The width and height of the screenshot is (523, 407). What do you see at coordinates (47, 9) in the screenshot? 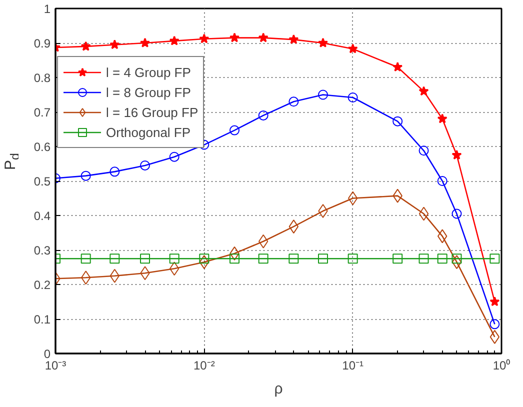
I see `y-tick-label: 1` at bounding box center [47, 9].